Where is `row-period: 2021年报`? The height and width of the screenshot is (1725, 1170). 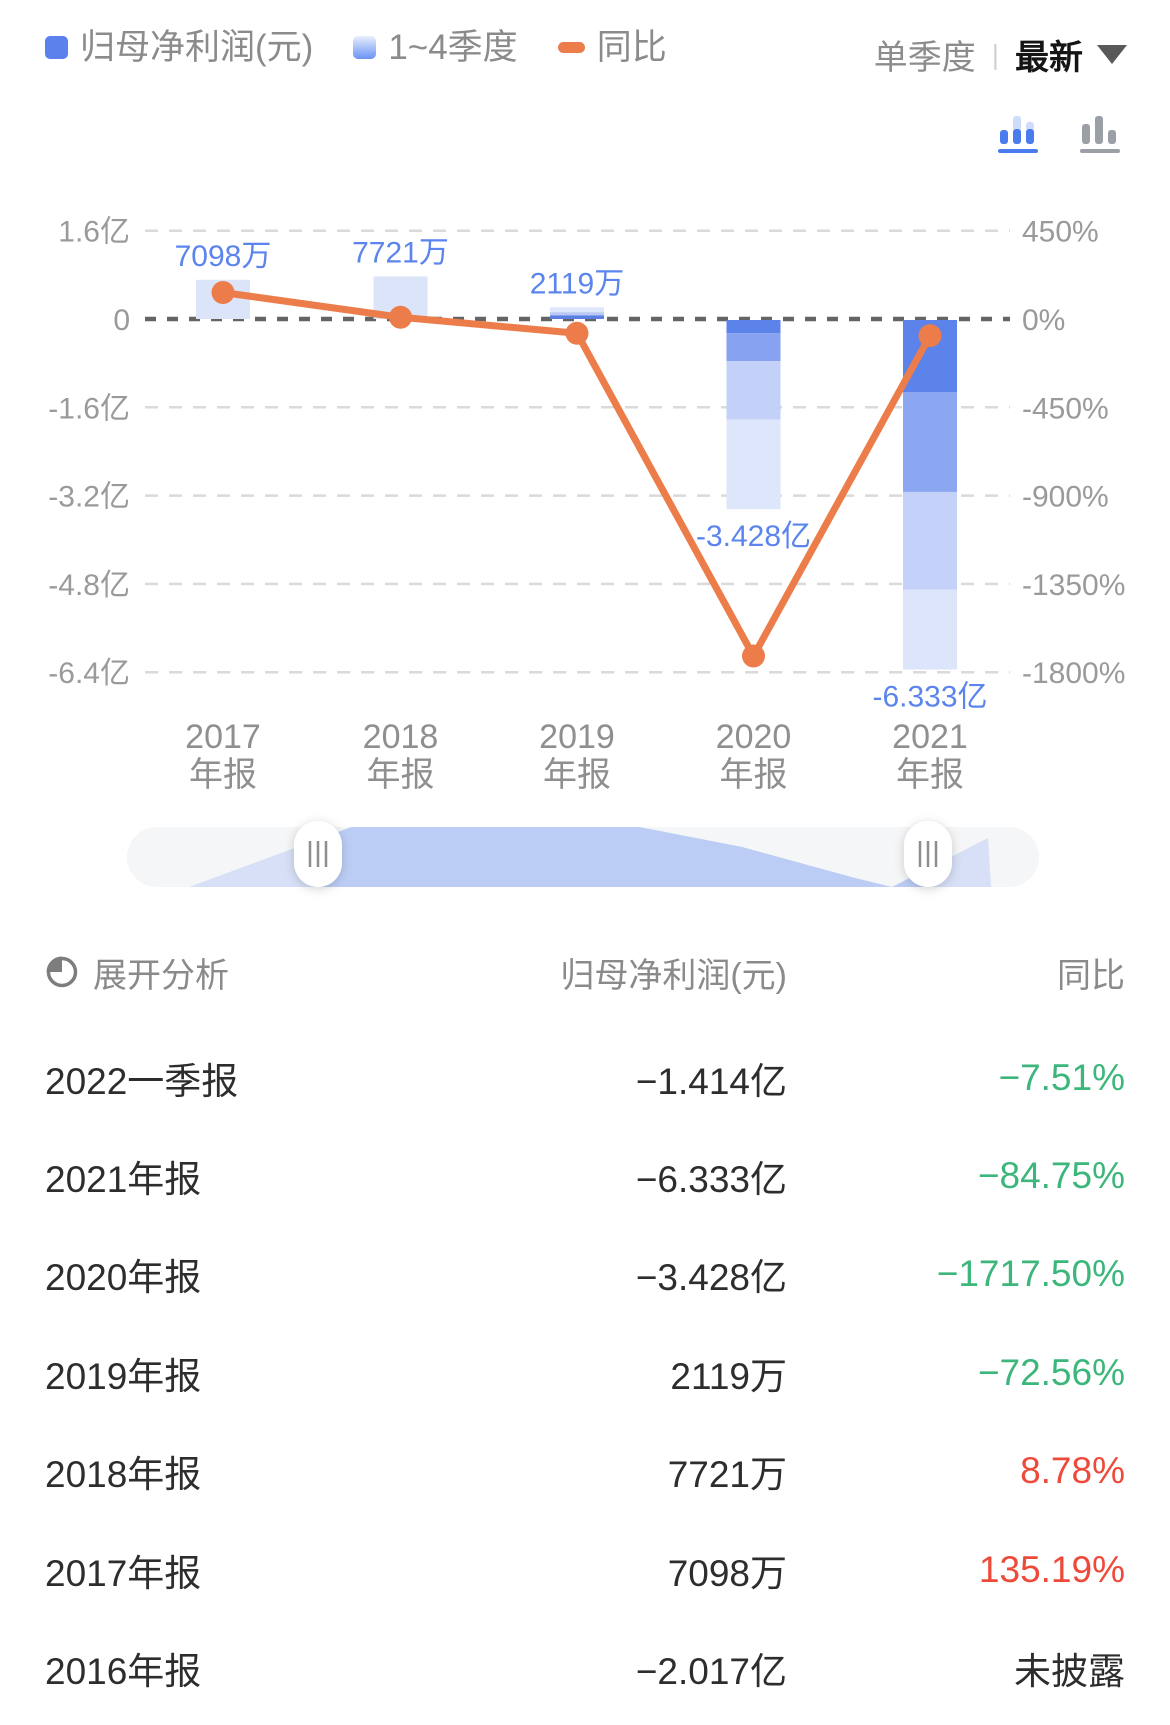 row-period: 2021年报 is located at coordinates (123, 1179).